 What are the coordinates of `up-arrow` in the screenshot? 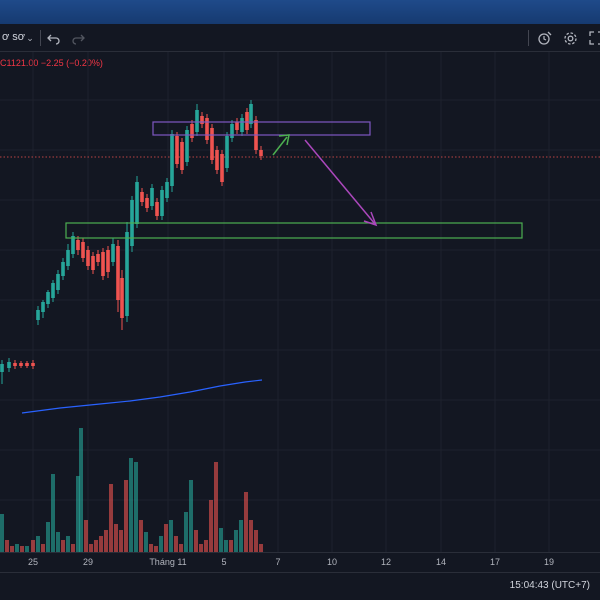 It's located at (281, 145).